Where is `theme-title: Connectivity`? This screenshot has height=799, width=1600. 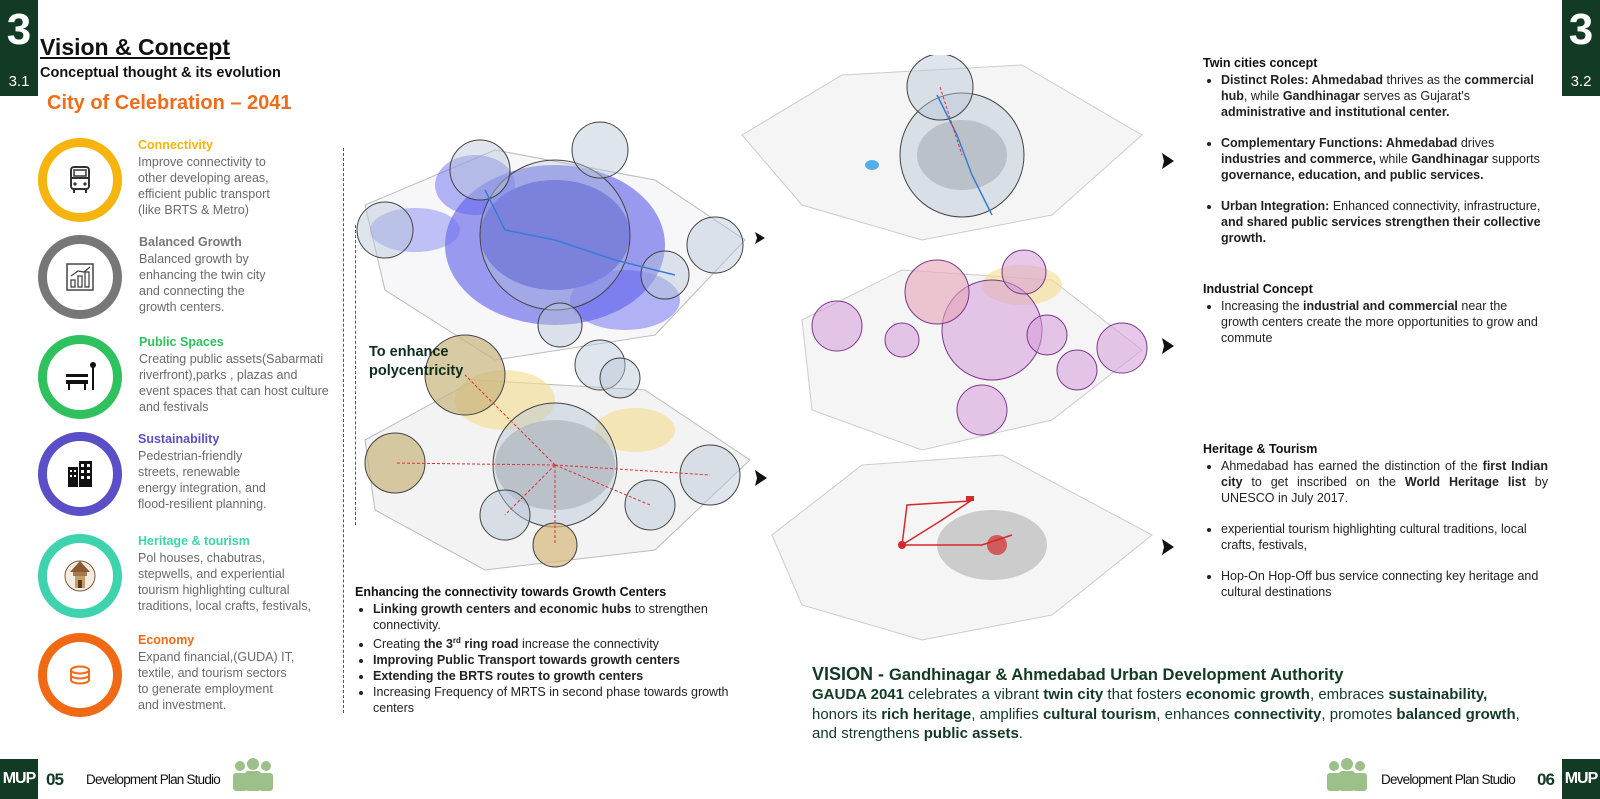
theme-title: Connectivity is located at coordinates (176, 145).